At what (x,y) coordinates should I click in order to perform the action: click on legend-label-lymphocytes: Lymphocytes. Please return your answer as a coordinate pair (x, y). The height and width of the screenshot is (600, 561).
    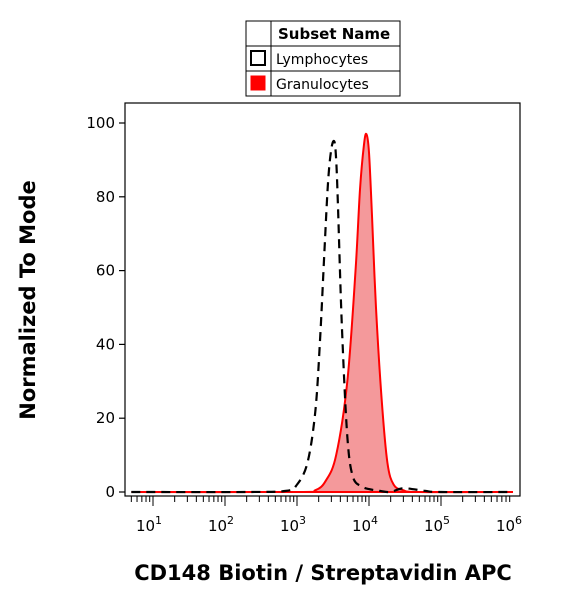
    Looking at the image, I should click on (322, 60).